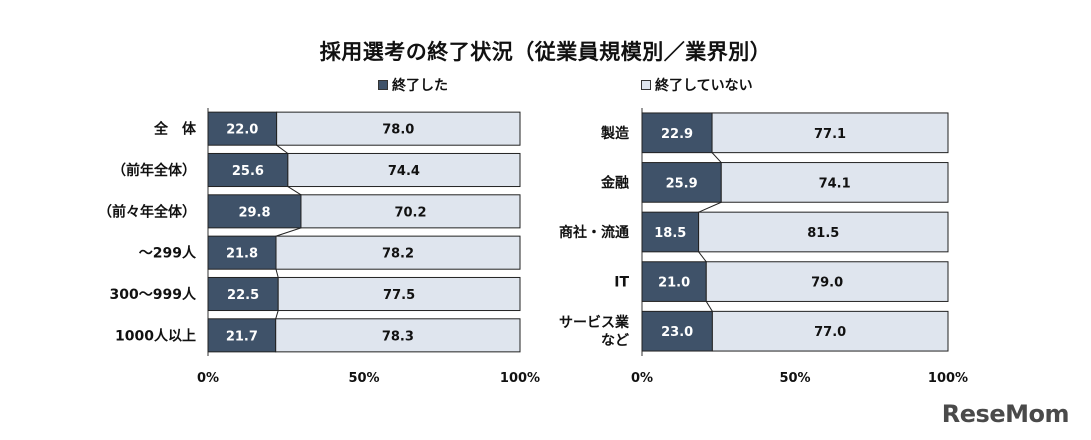 Image resolution: width=1091 pixels, height=440 pixels. Describe the element at coordinates (147, 211) in the screenshot. I see `category-label: （前々年全体）` at that location.